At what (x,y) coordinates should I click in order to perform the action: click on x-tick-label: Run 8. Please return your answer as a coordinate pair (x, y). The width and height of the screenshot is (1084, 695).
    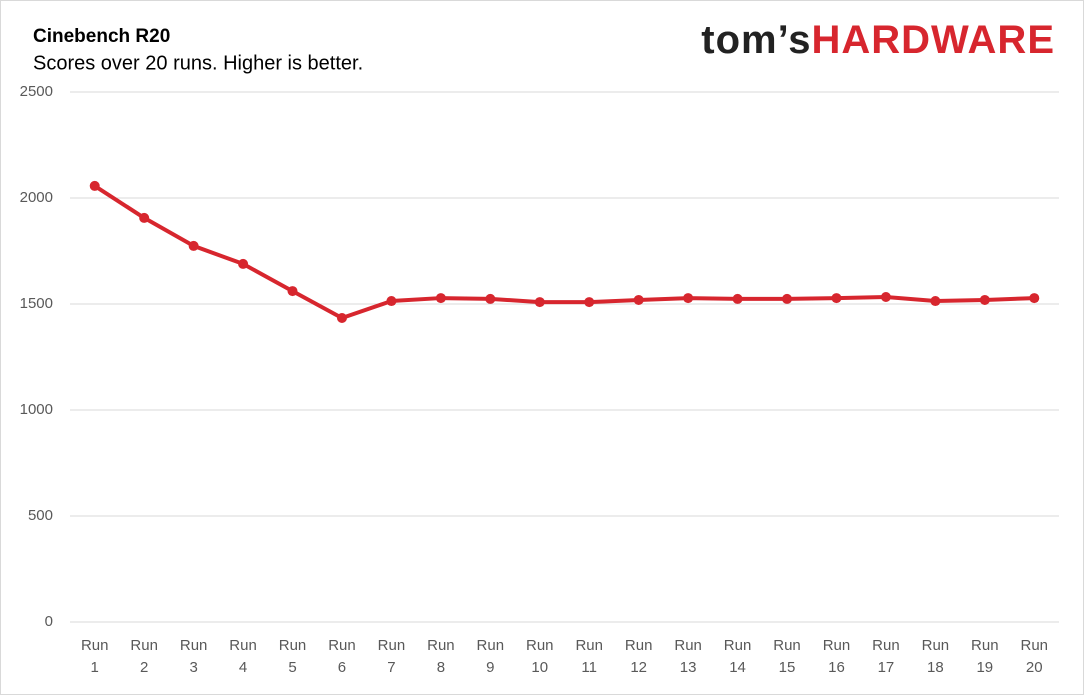
    Looking at the image, I should click on (441, 656).